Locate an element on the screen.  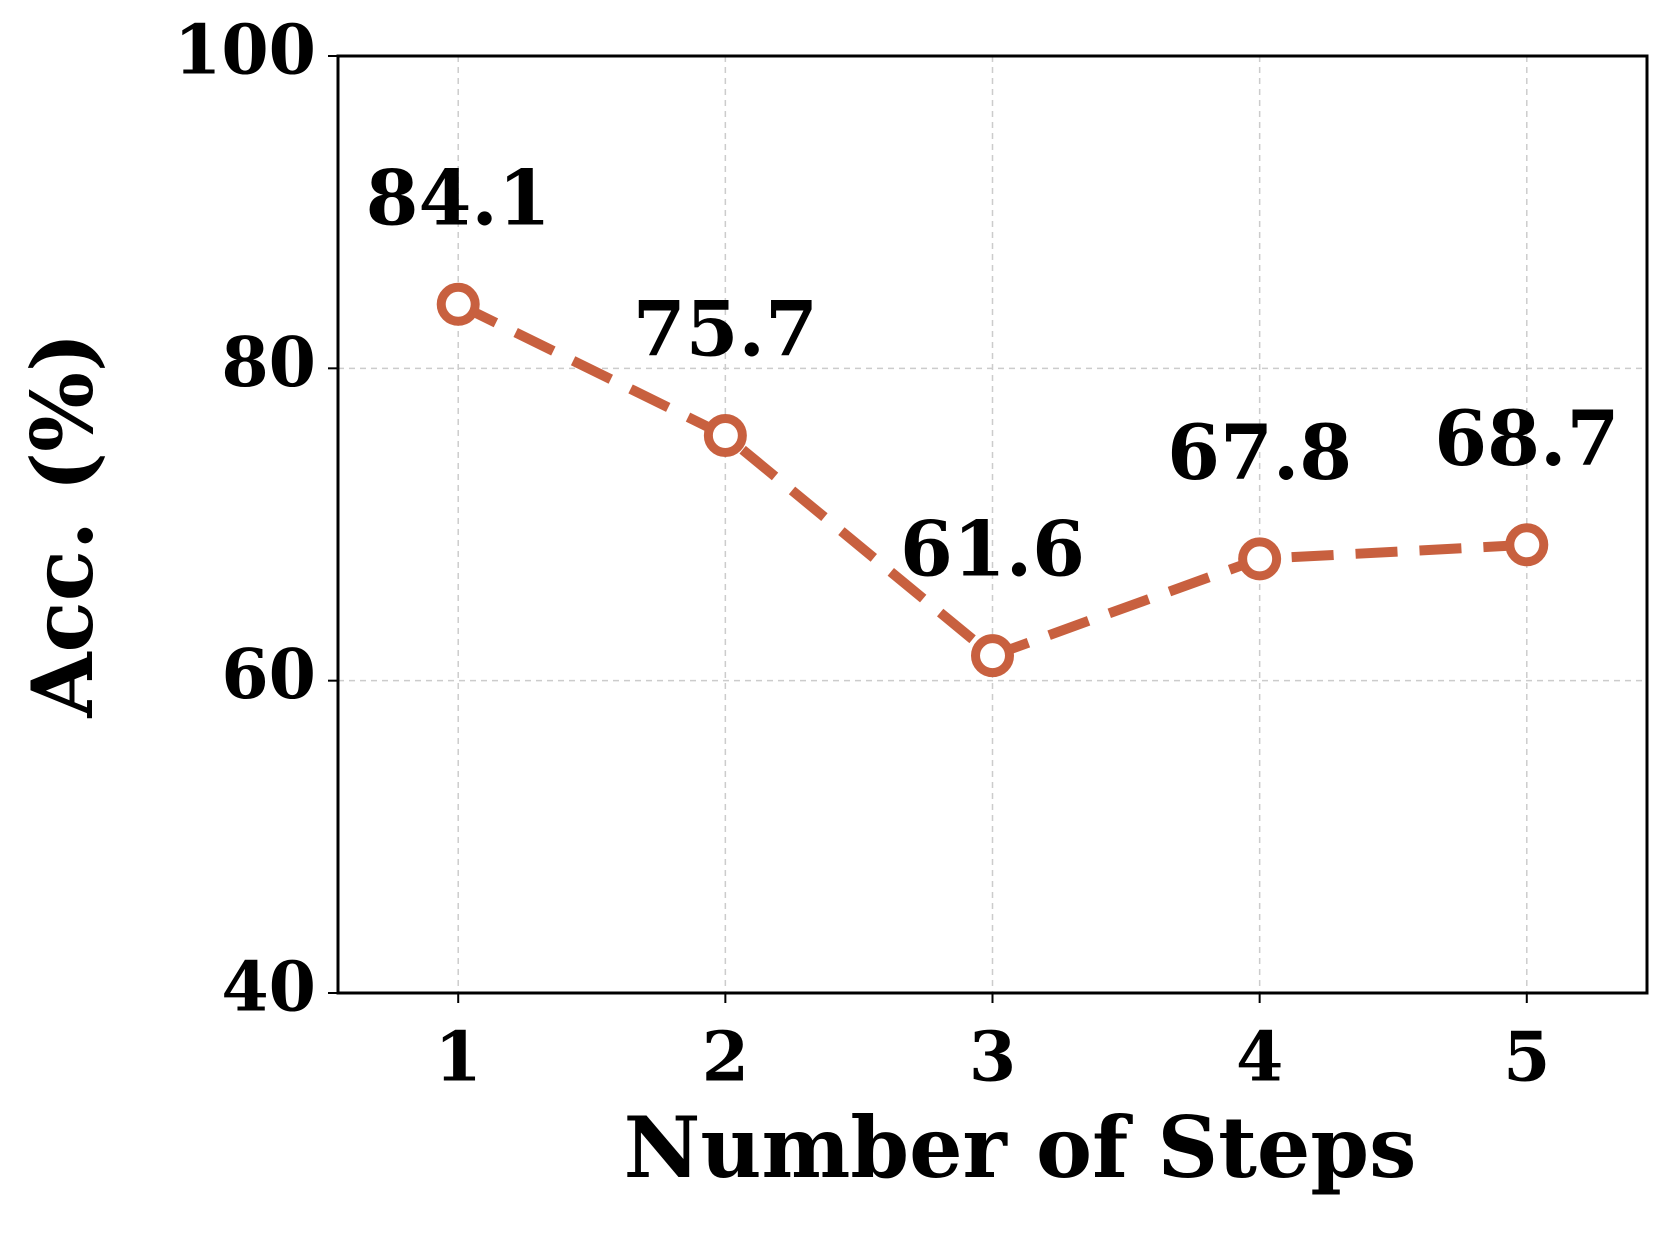
x-tick-label: 1 is located at coordinates (458, 1058).